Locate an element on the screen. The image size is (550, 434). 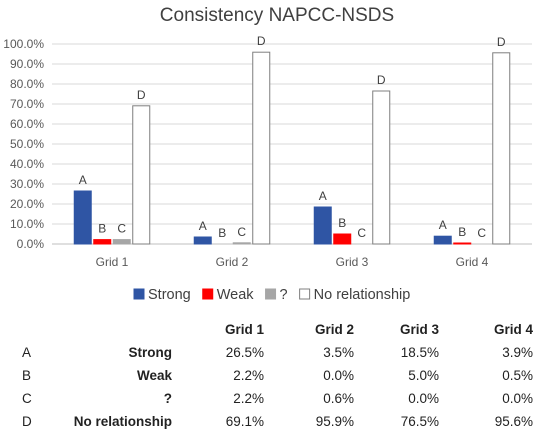
legend-label: ? is located at coordinates (284, 295).